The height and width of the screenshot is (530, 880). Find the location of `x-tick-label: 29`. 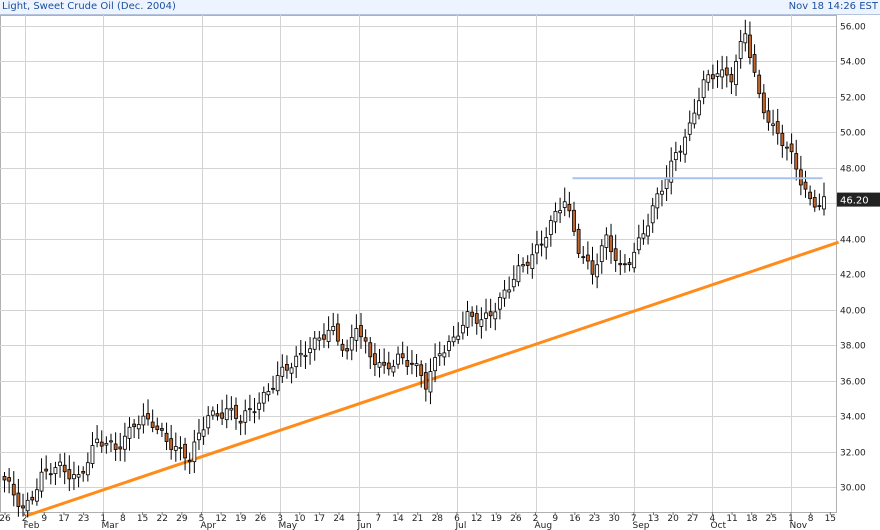

x-tick-label: 29 is located at coordinates (182, 519).